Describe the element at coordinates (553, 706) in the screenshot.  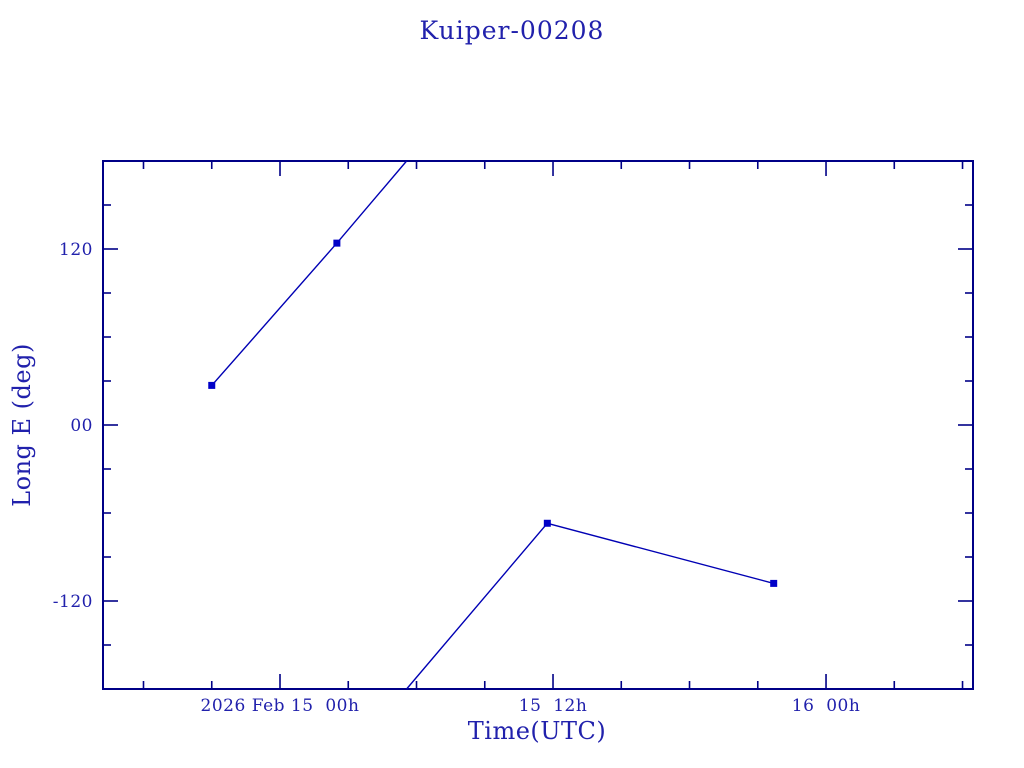
I see `x-tick-label: 15 12h` at that location.